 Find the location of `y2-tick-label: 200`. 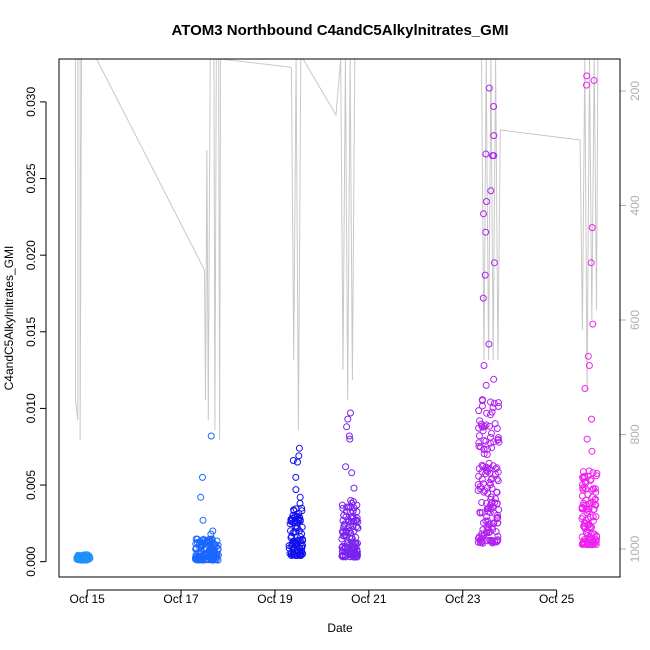

y2-tick-label: 200 is located at coordinates (635, 91).